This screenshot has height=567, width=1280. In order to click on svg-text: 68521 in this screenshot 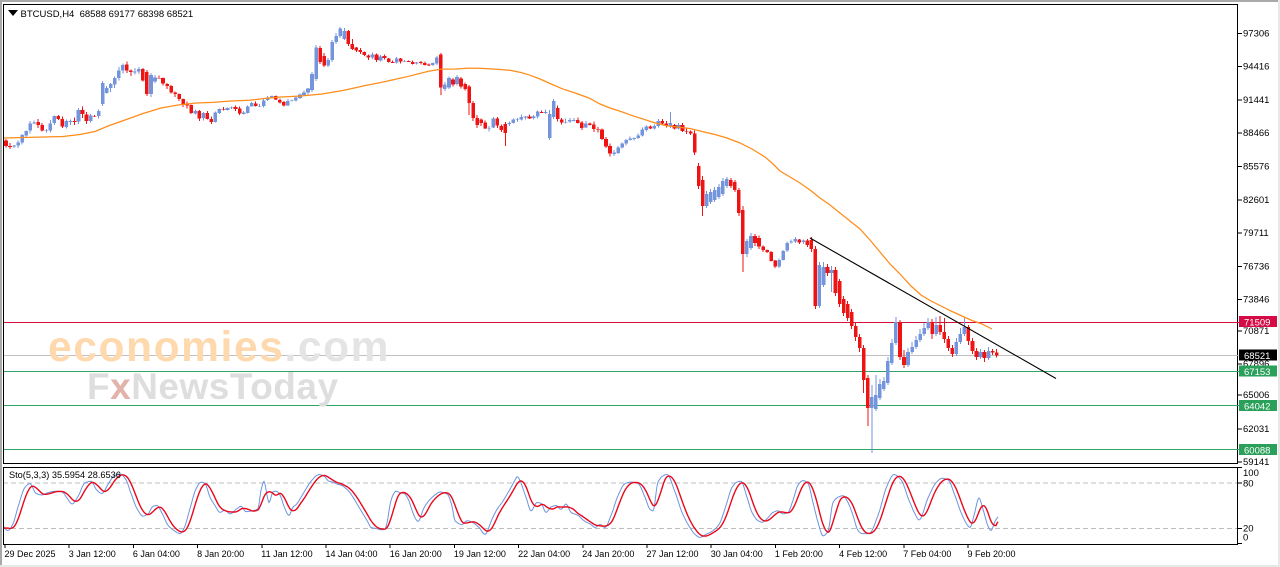, I will do `click(1257, 356)`.